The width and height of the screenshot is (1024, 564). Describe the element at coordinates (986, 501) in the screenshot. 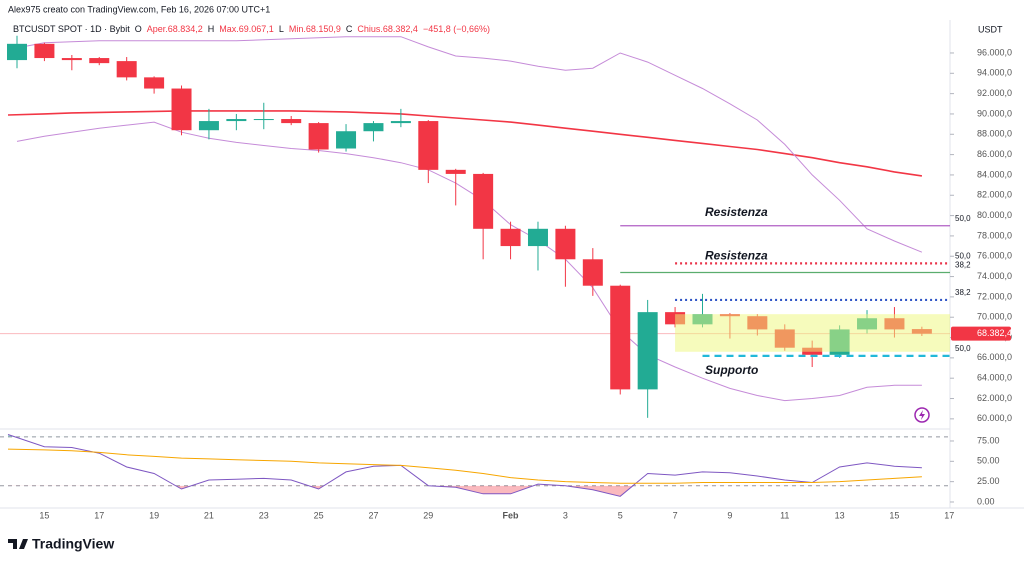

I see `y-tick-label: 0.00` at that location.